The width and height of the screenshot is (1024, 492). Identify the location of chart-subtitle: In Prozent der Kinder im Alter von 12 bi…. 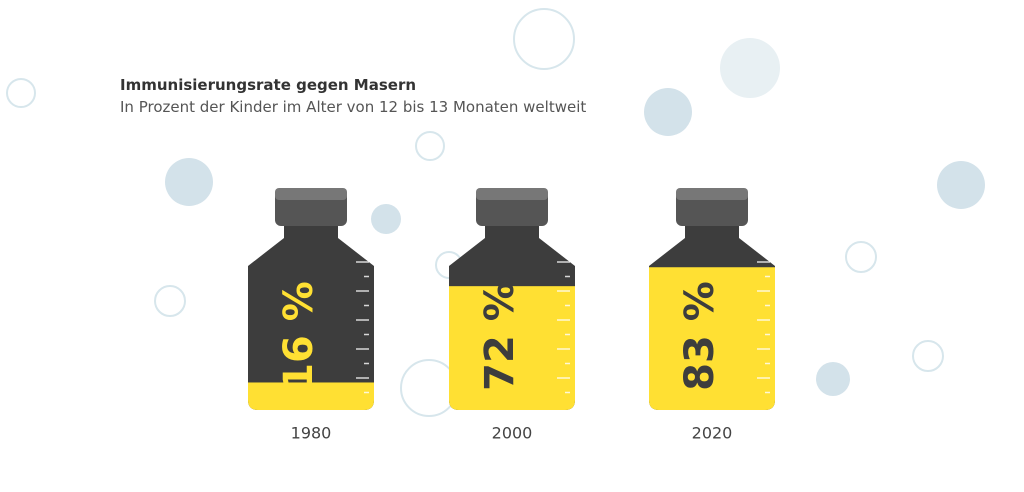
(353, 107).